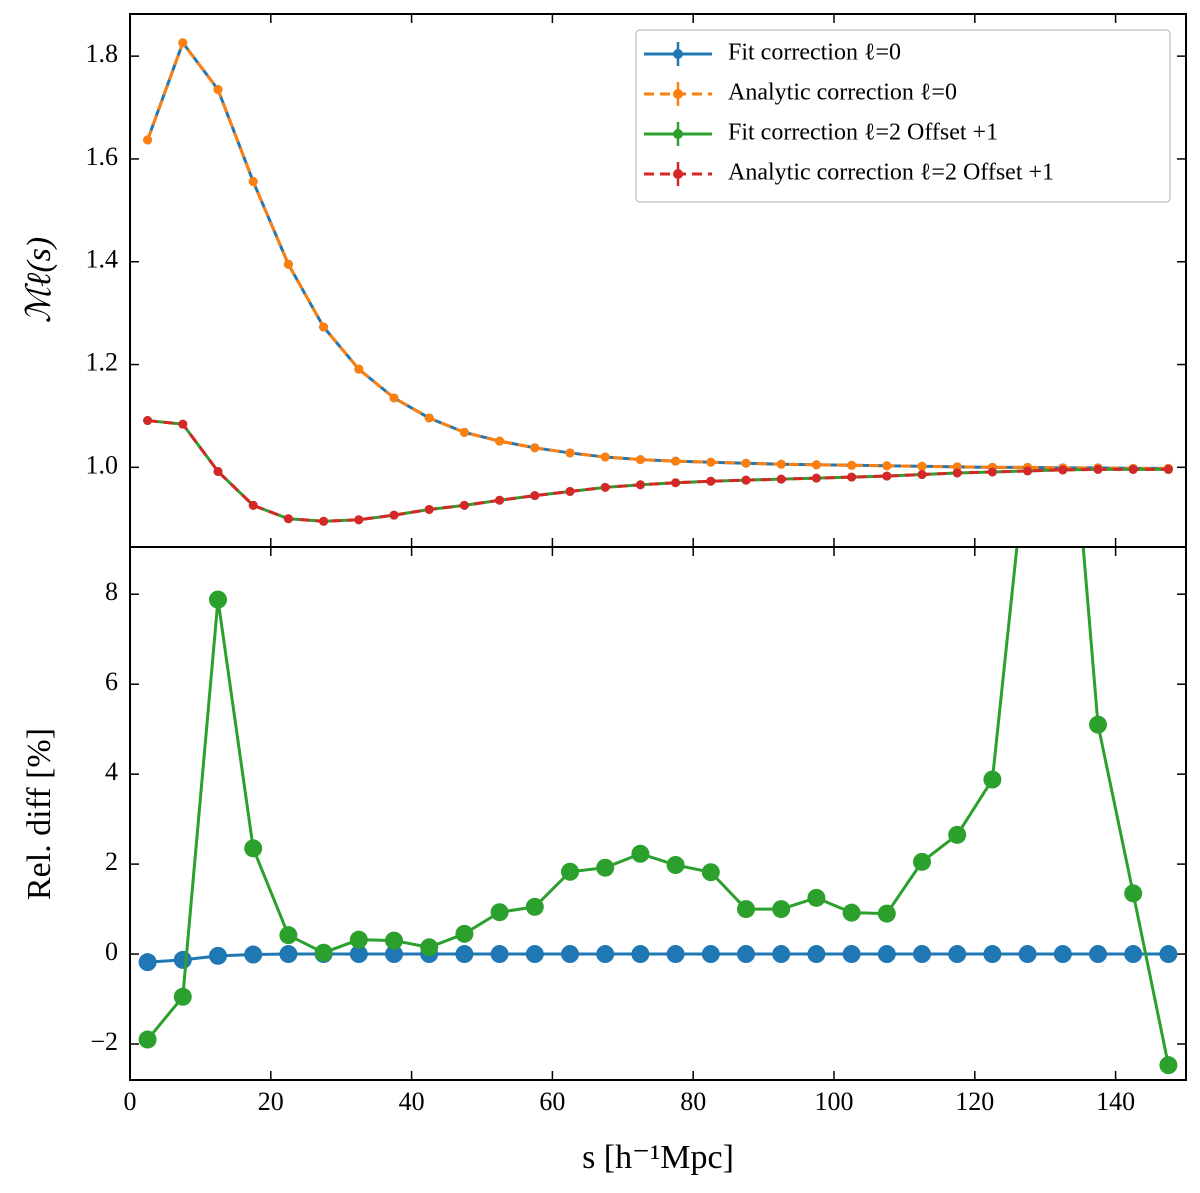 This screenshot has height=1193, width=1200. What do you see at coordinates (102, 53) in the screenshot?
I see `y-tick-label: 1.8` at bounding box center [102, 53].